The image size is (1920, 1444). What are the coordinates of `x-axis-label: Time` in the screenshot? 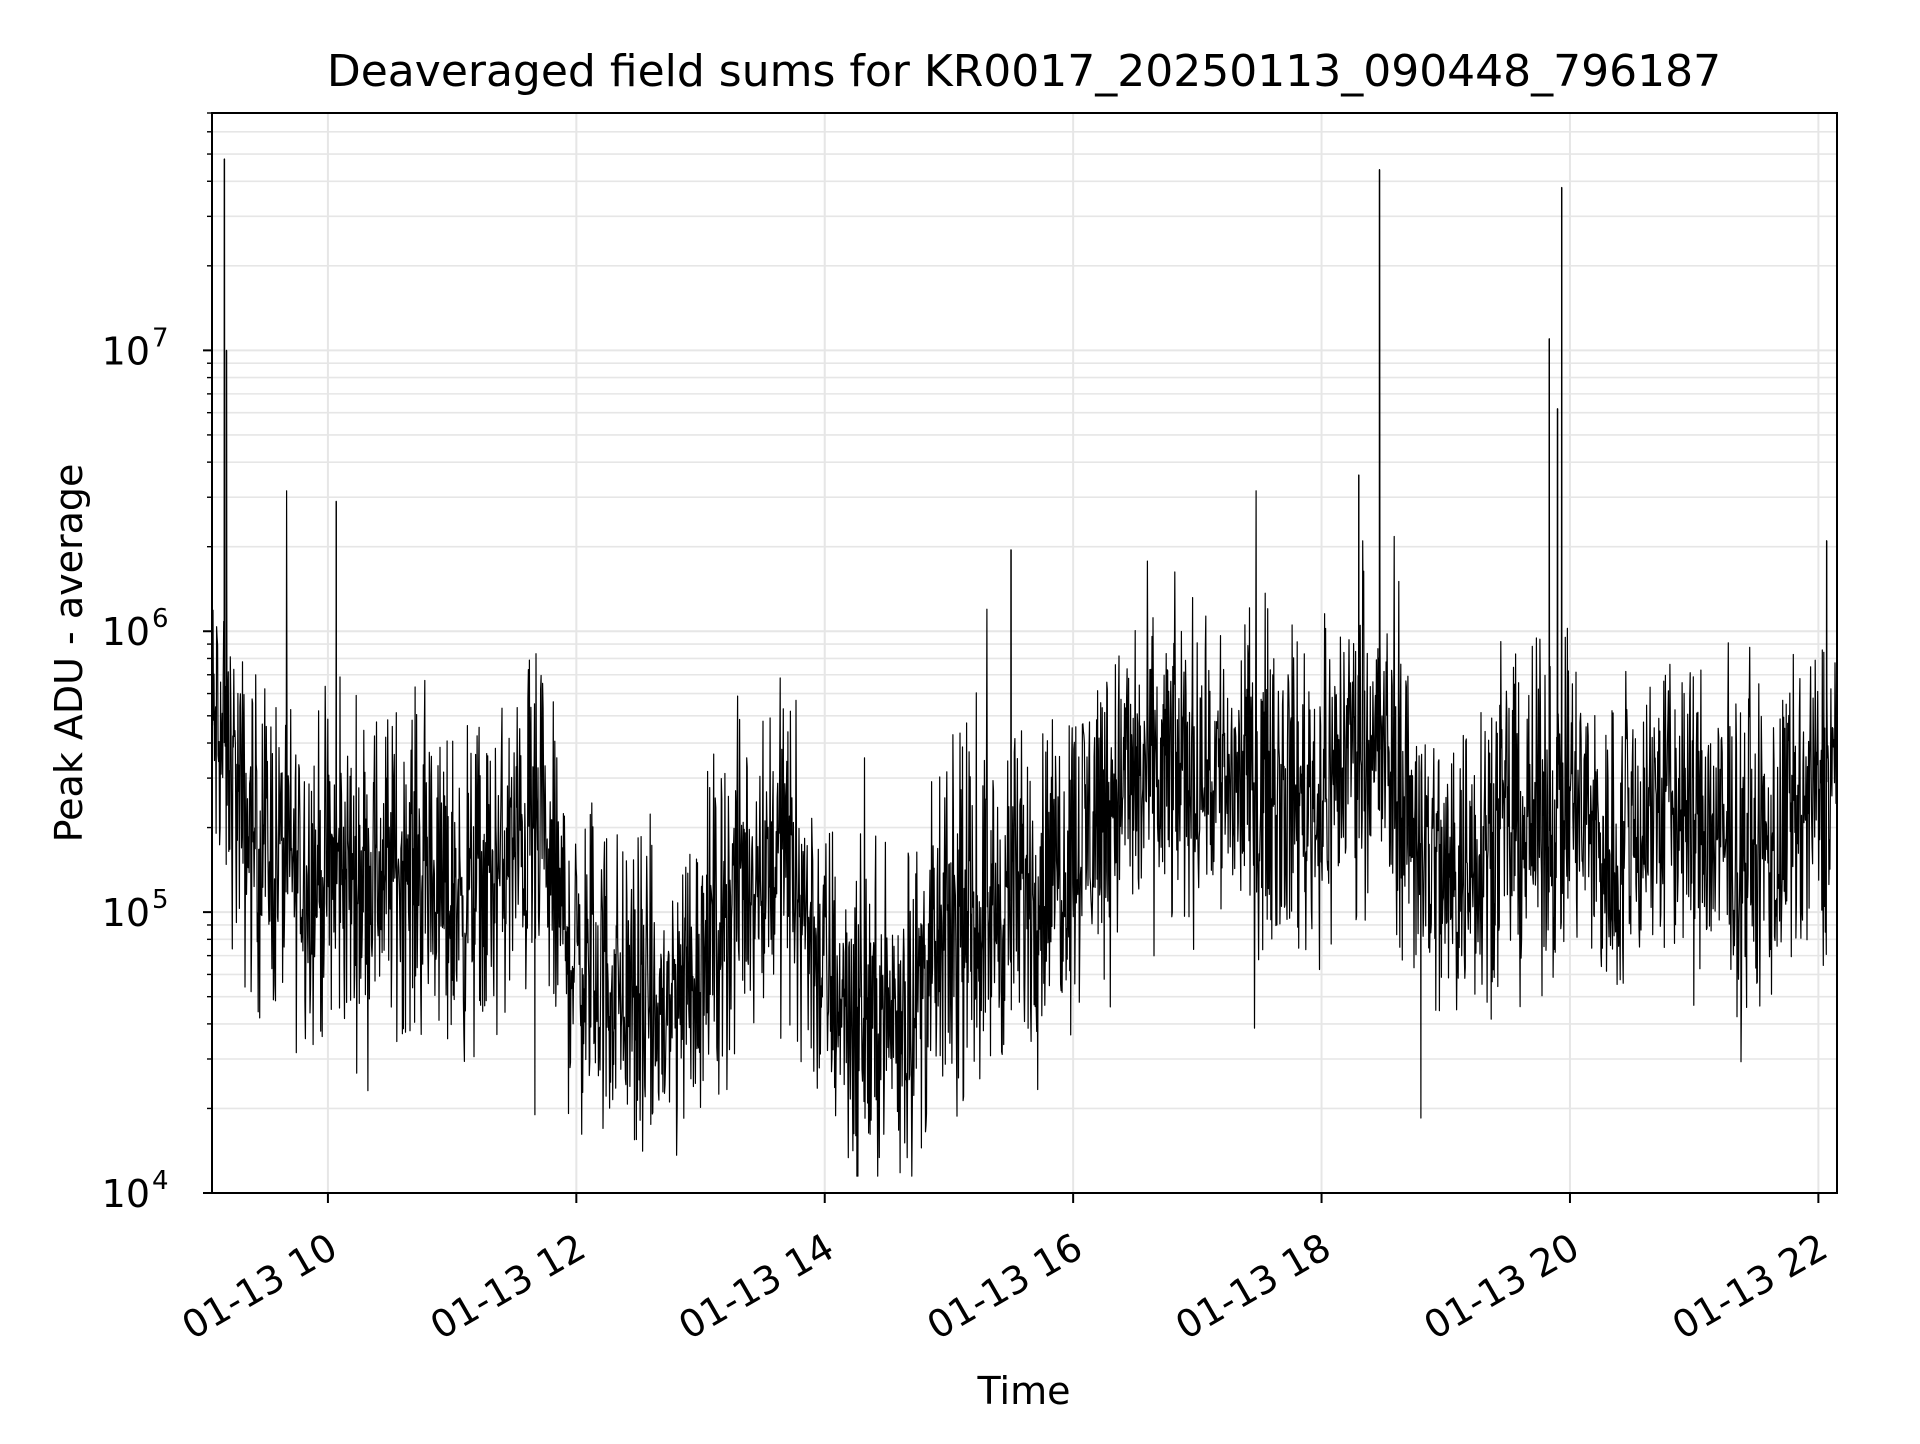 It's located at (1024, 1391).